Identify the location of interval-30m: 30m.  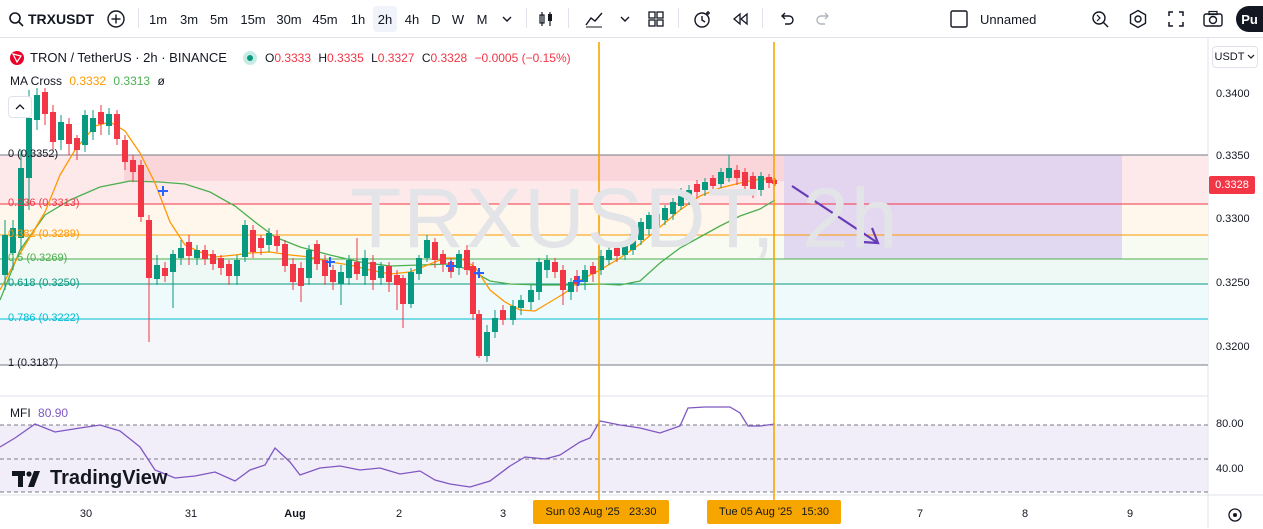
(289, 19).